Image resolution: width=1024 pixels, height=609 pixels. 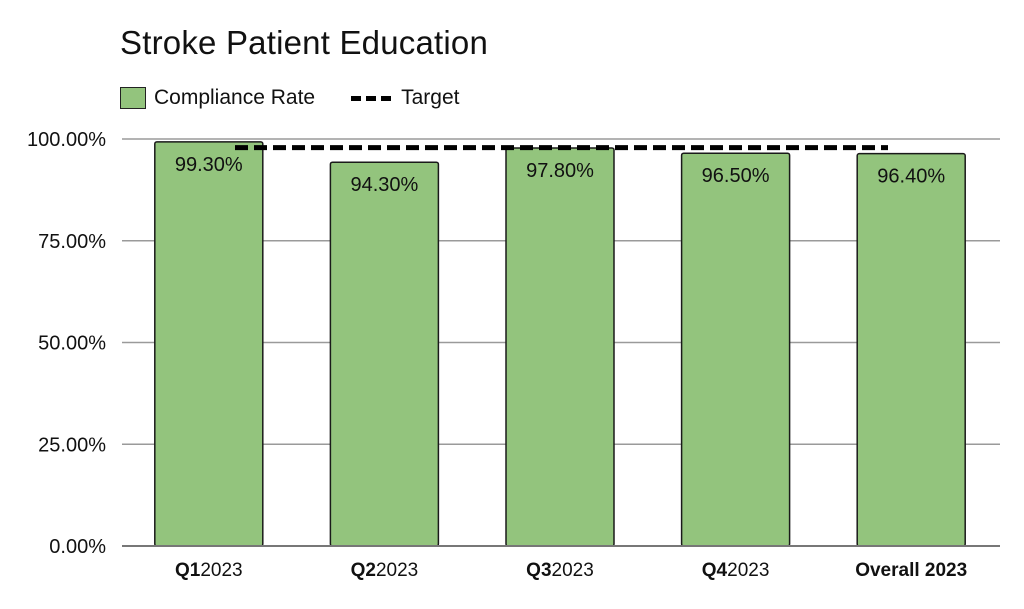 I want to click on x-tick-label: Q22023, so click(x=385, y=570).